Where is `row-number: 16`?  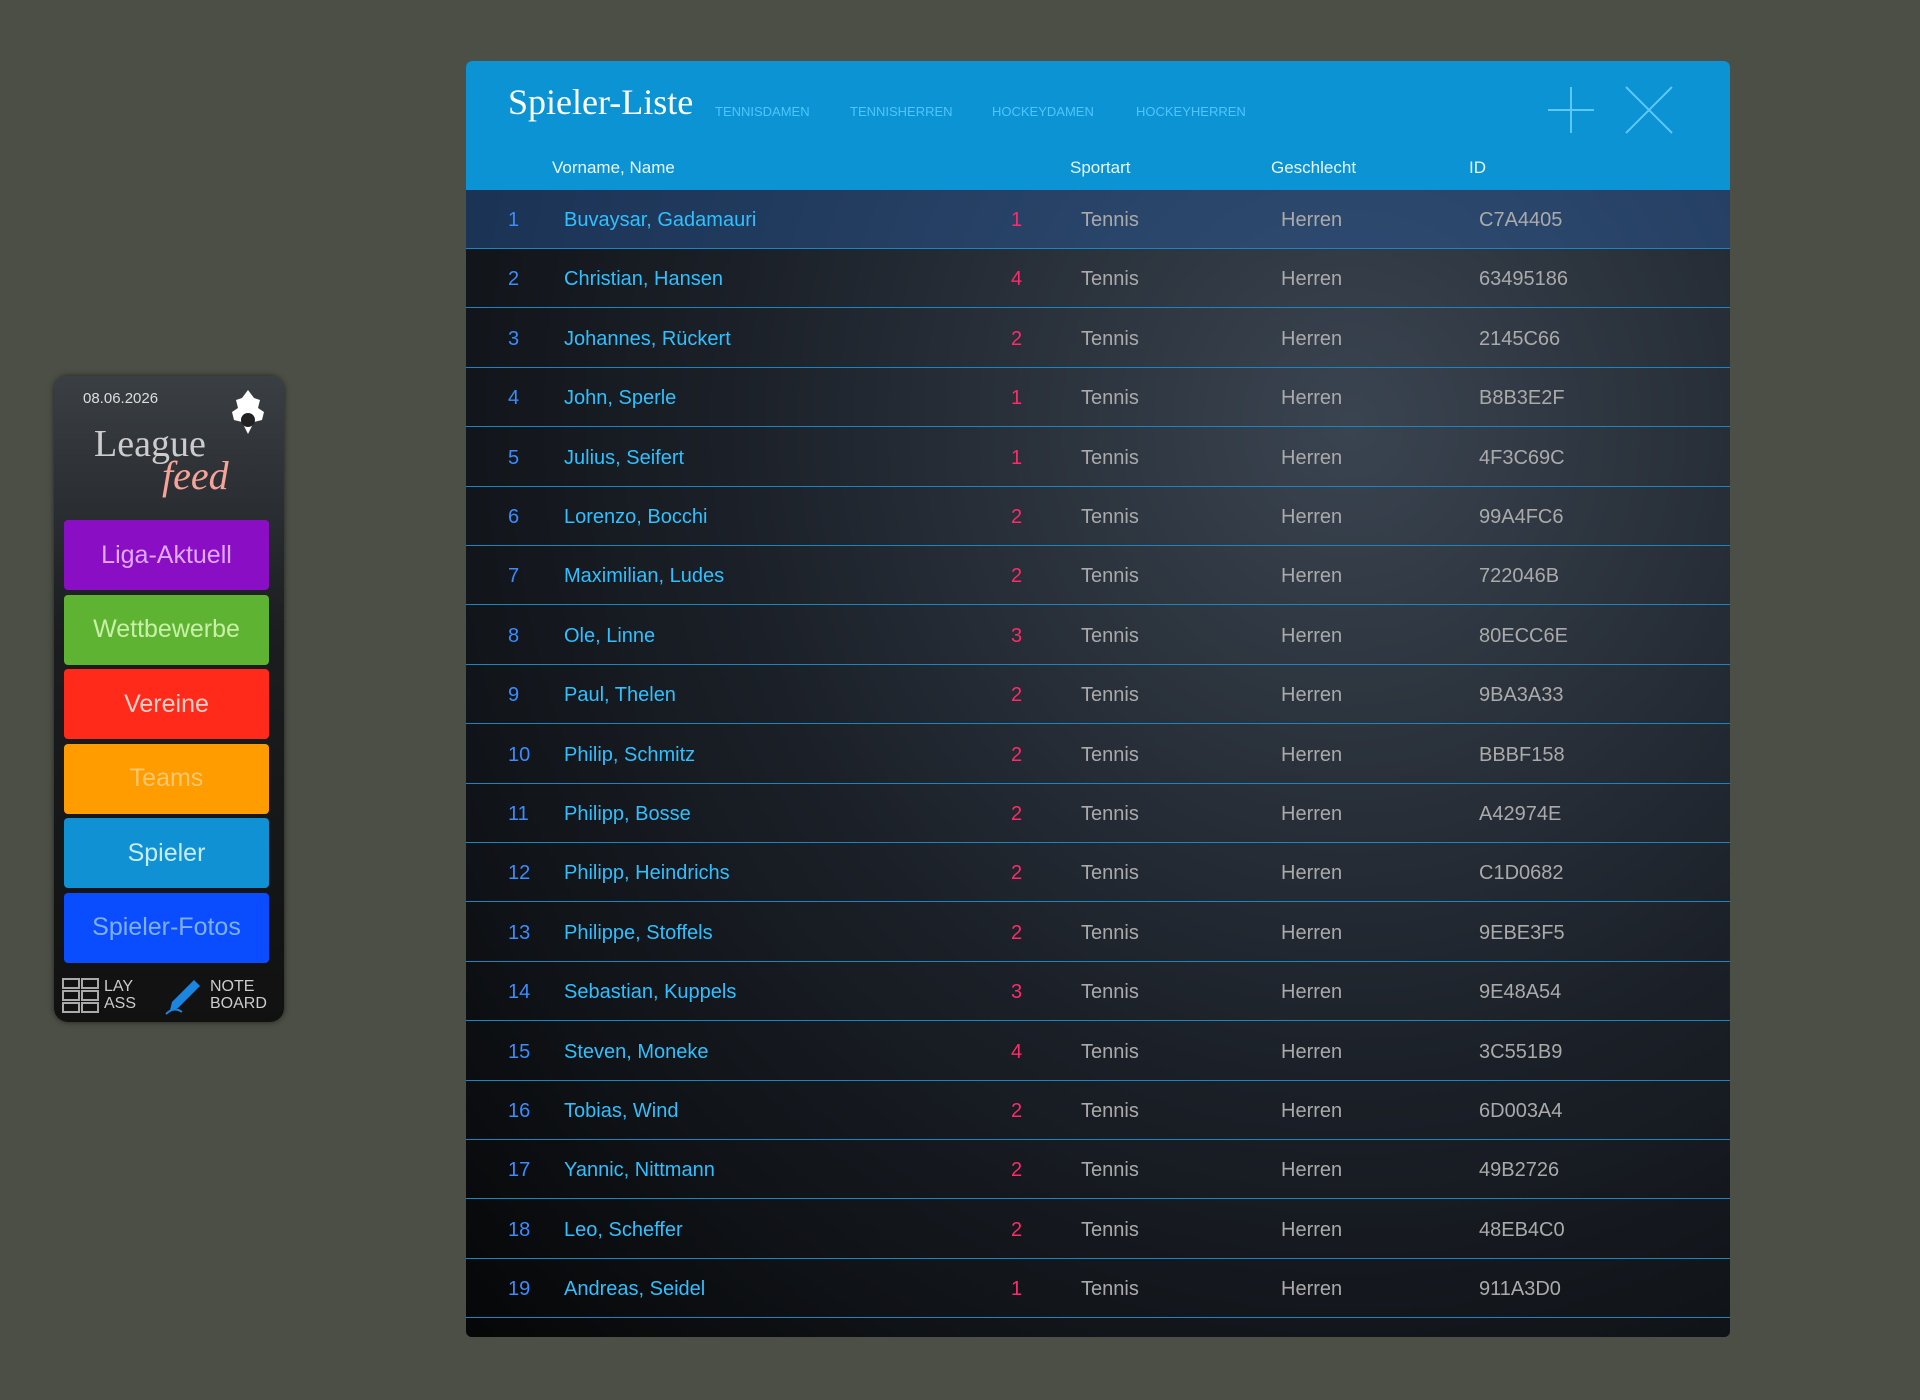
row-number: 16 is located at coordinates (519, 1111).